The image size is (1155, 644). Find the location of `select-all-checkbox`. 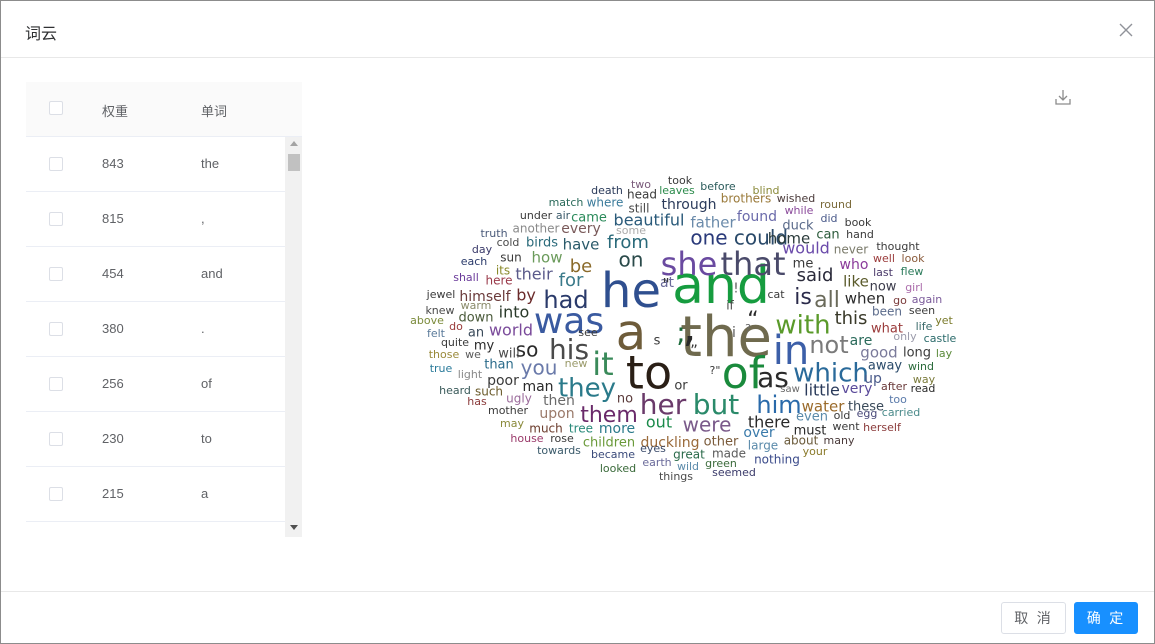

select-all-checkbox is located at coordinates (56, 108).